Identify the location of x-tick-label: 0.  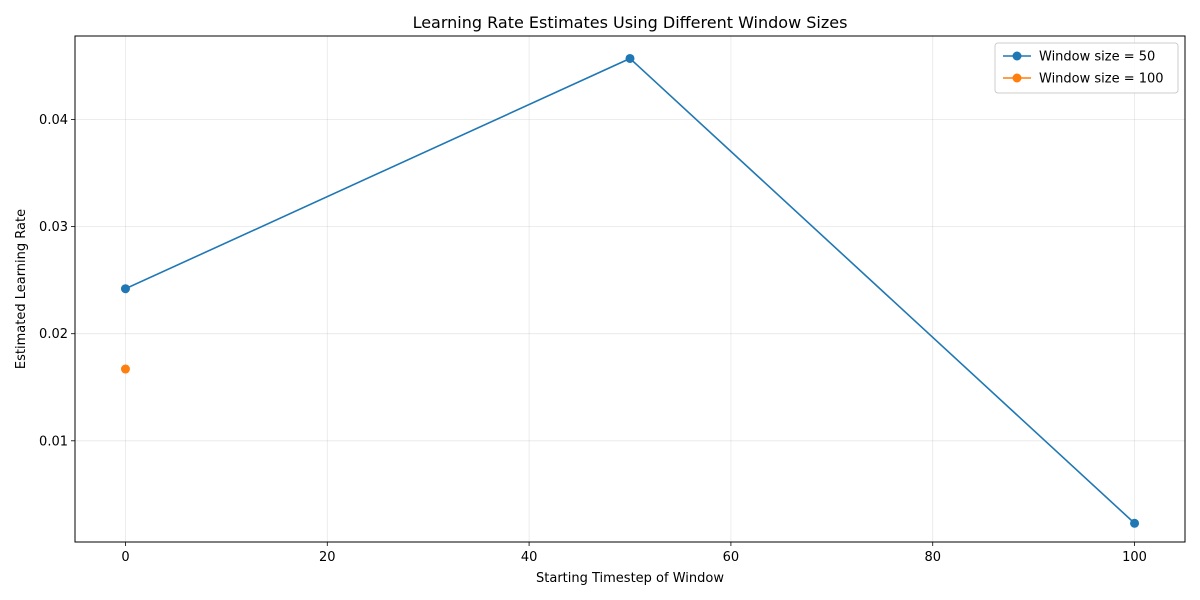
(125, 557).